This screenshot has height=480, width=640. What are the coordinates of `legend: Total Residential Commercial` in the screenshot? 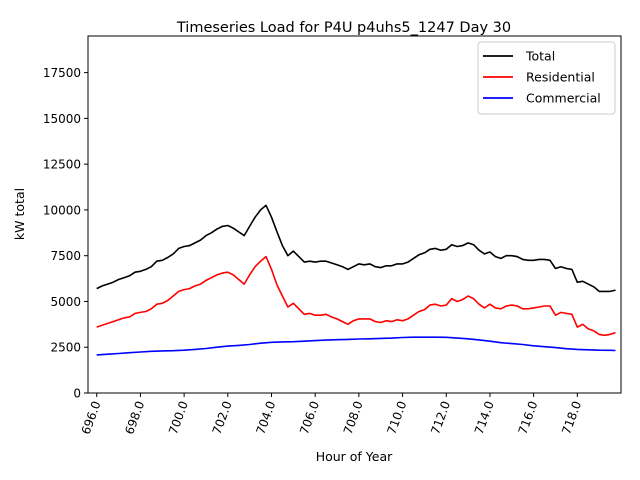 It's located at (546, 78).